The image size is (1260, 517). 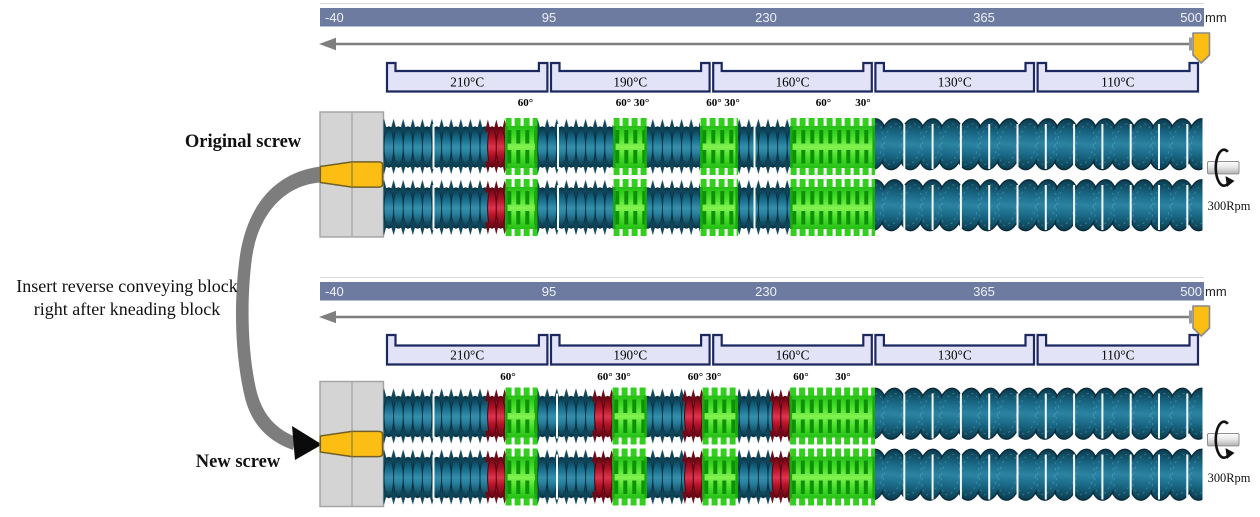 What do you see at coordinates (238, 462) in the screenshot?
I see `svg-text: New screw` at bounding box center [238, 462].